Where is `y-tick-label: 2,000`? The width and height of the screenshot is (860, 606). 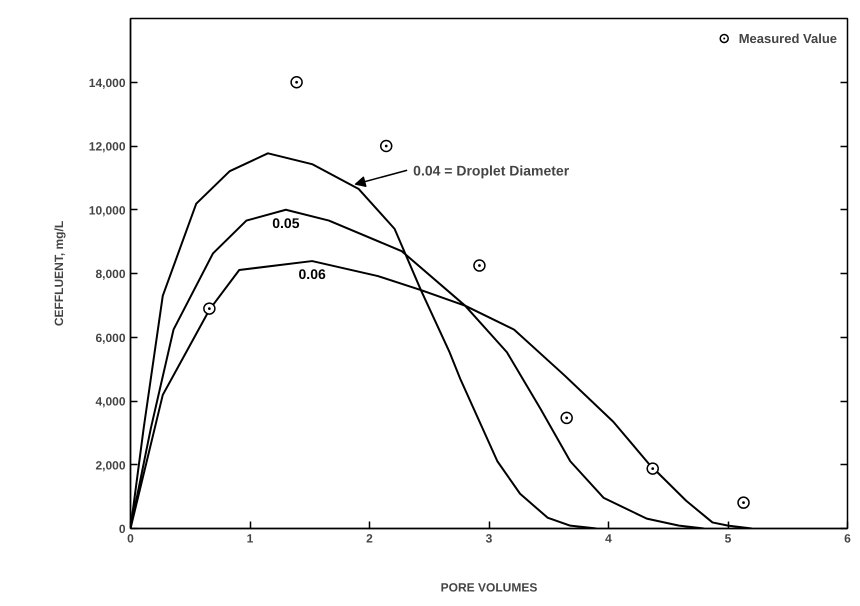
y-tick-label: 2,000 is located at coordinates (110, 465).